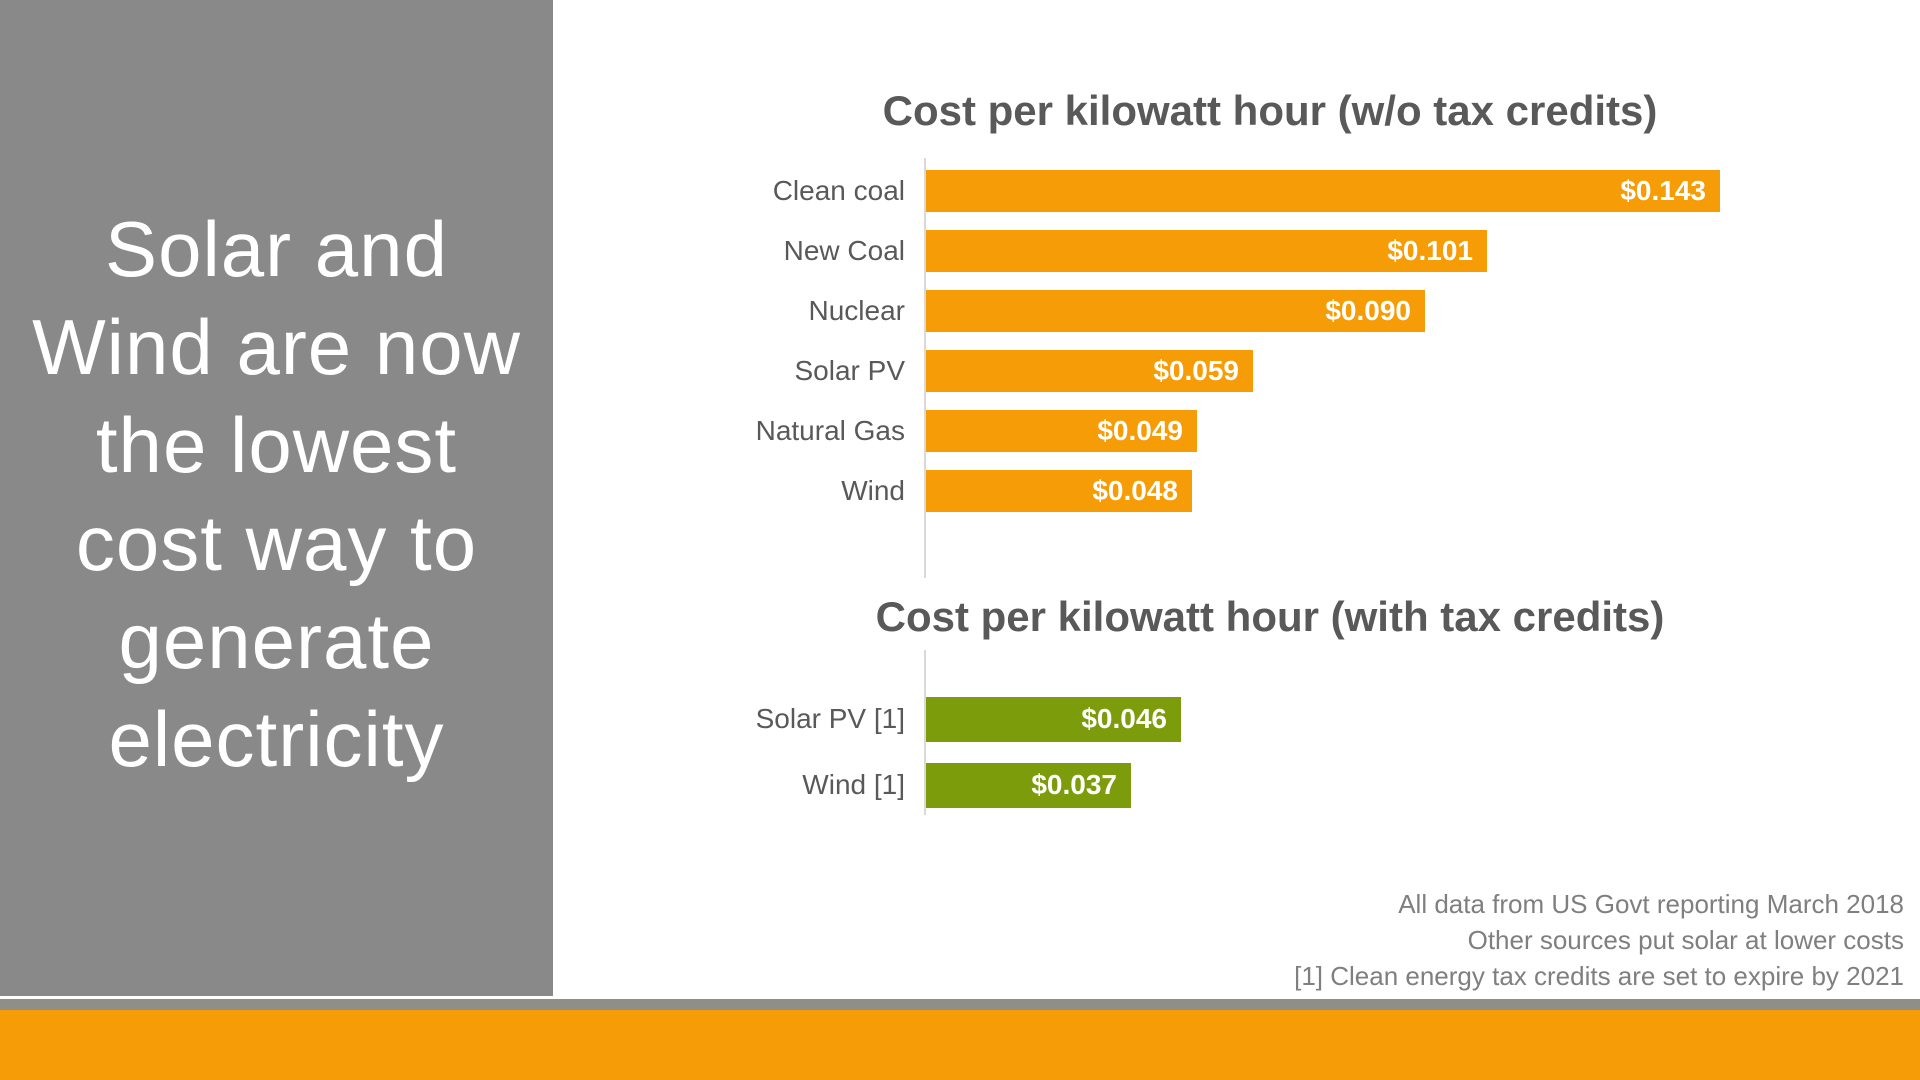 This screenshot has width=1920, height=1080. I want to click on bar-row: Wind [1] $0.037, so click(1270, 785).